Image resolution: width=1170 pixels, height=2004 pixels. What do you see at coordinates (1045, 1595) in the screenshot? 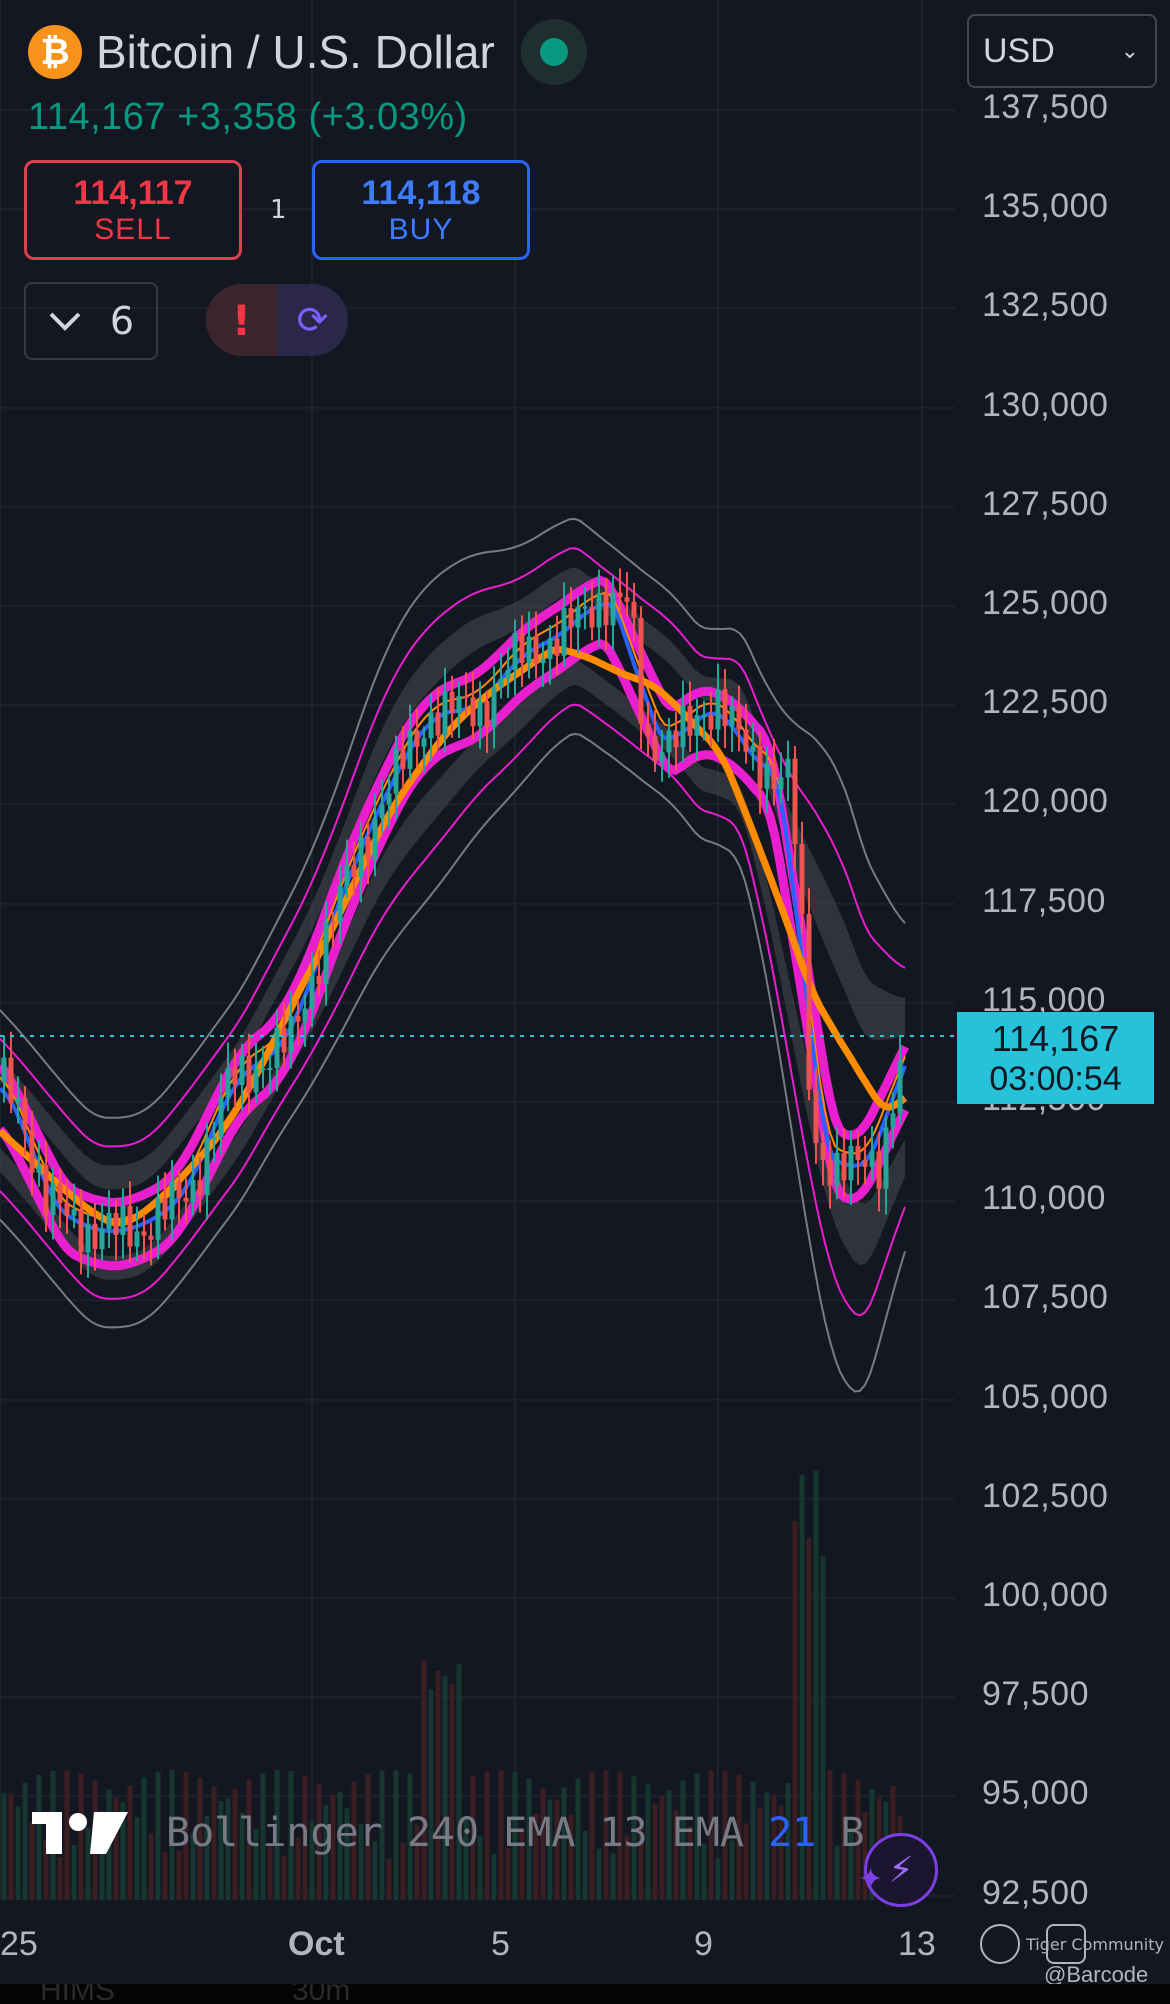
I see `price-axis-label: 100,000` at bounding box center [1045, 1595].